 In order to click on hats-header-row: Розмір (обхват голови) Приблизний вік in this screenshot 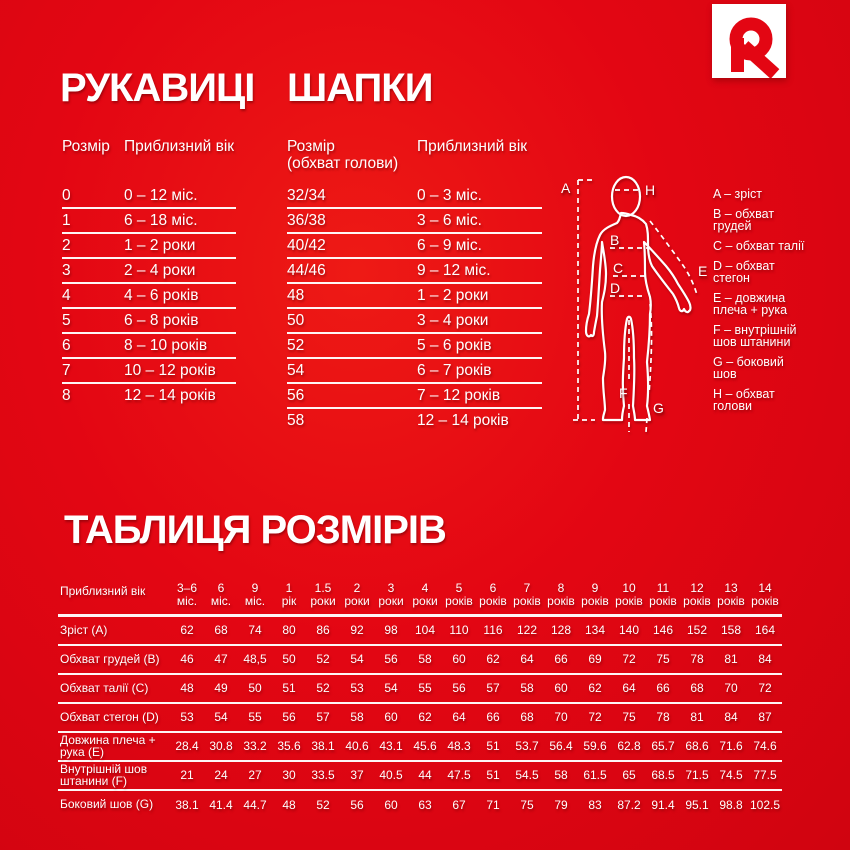, I will do `click(414, 161)`.